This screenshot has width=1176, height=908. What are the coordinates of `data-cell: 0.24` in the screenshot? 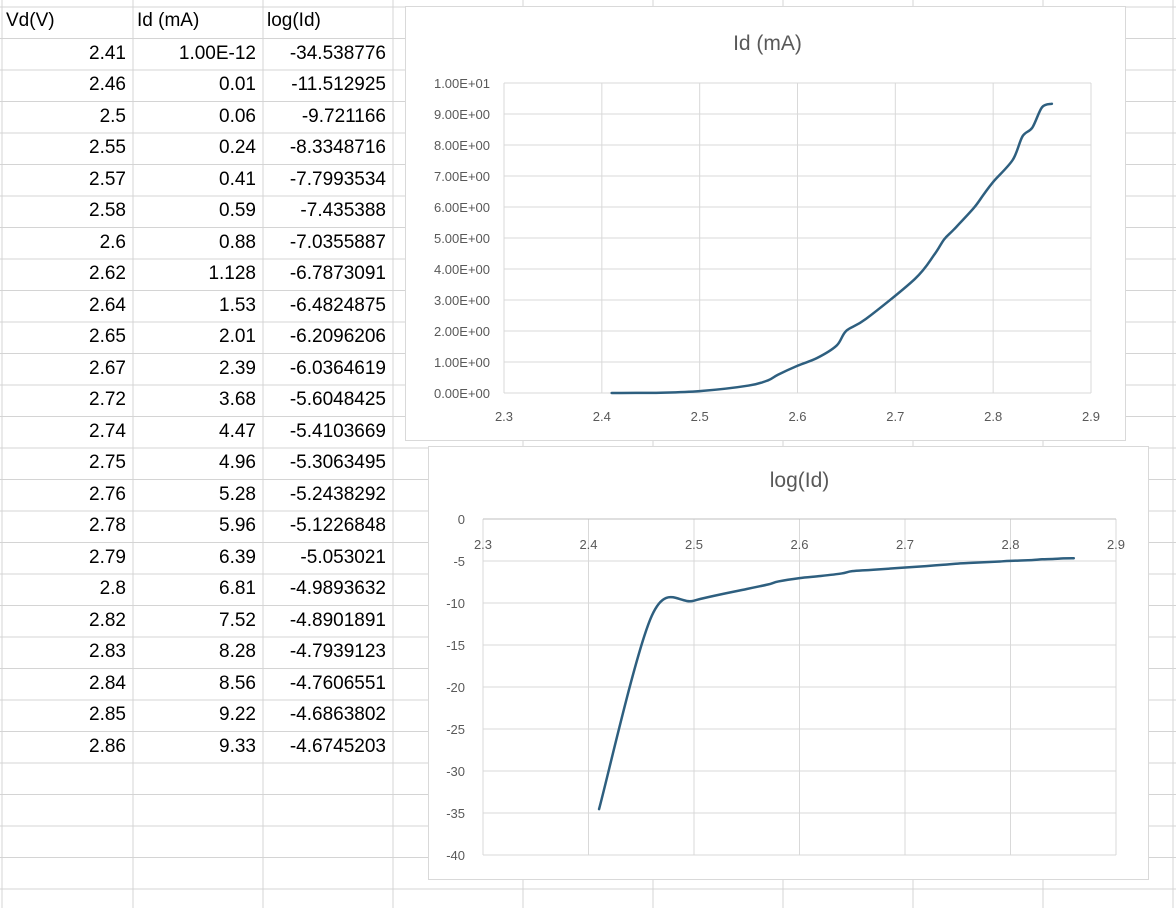 It's located at (237, 147).